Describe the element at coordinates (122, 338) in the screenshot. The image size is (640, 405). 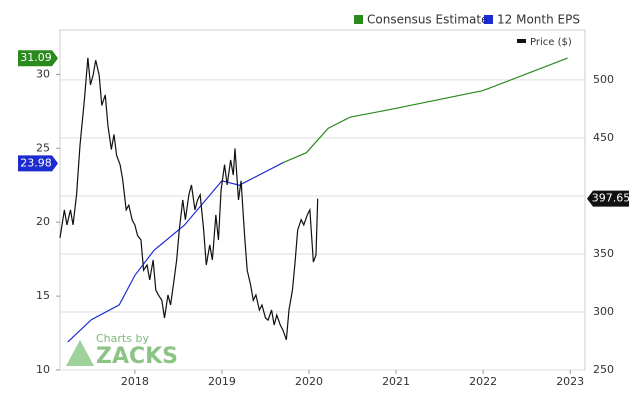
I see `watermark-prefix: Charts by` at that location.